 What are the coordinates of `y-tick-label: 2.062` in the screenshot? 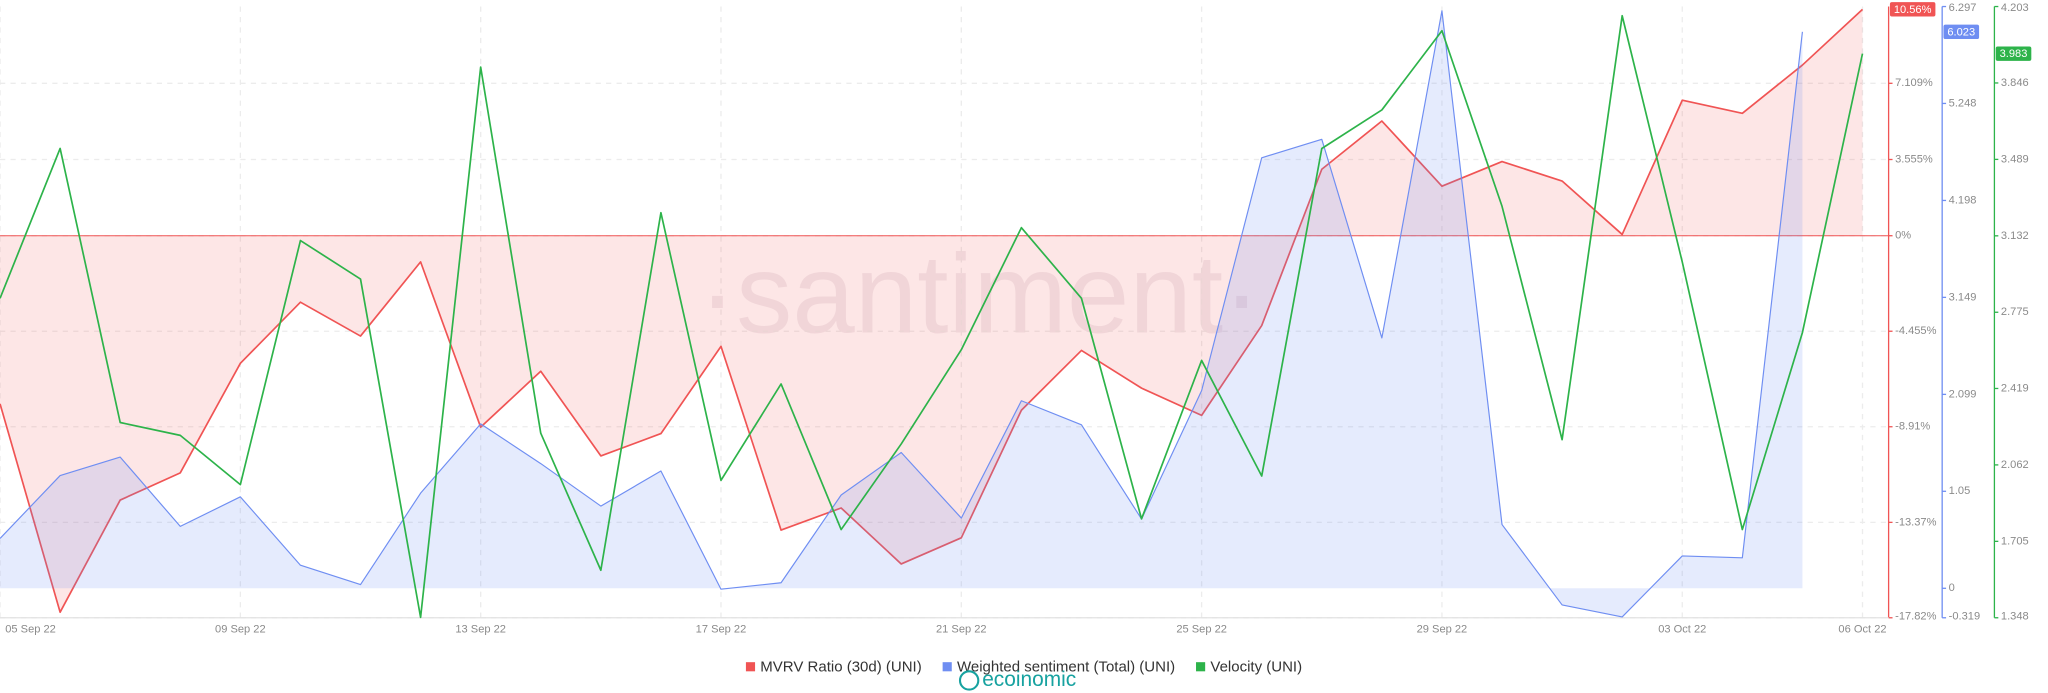 It's located at (2015, 465).